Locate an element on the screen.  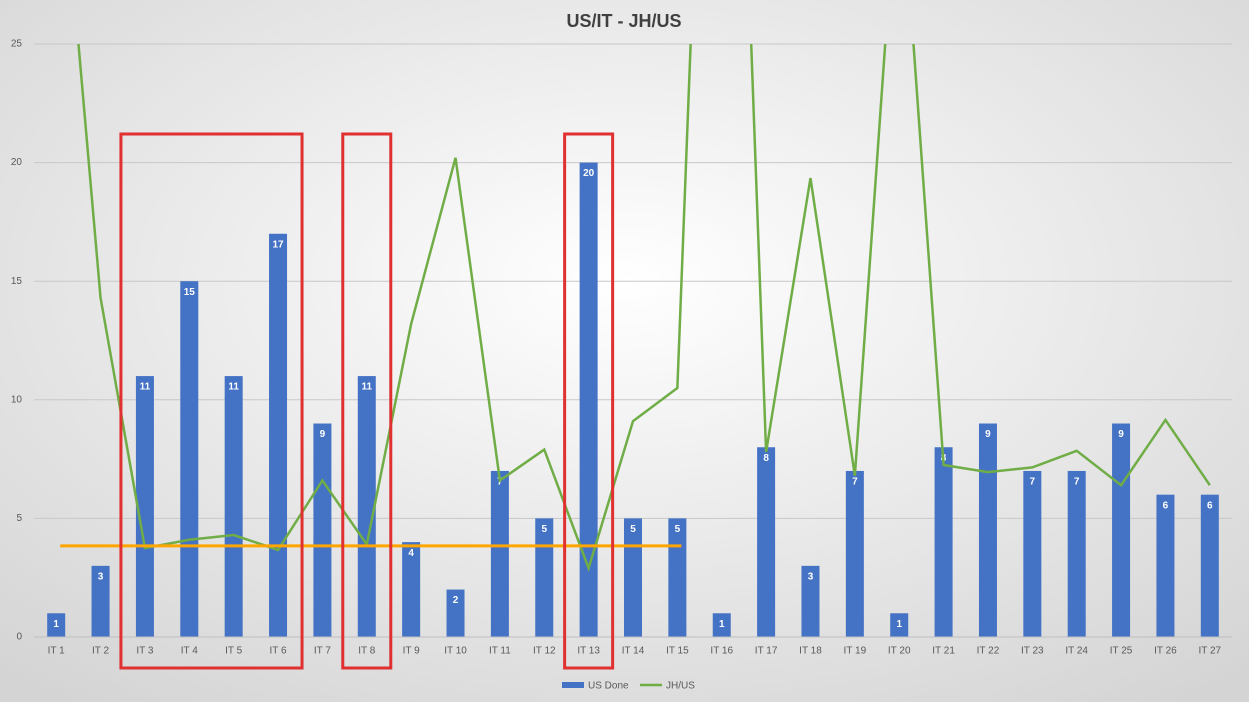
x-tick-label: IT 17 is located at coordinates (766, 651).